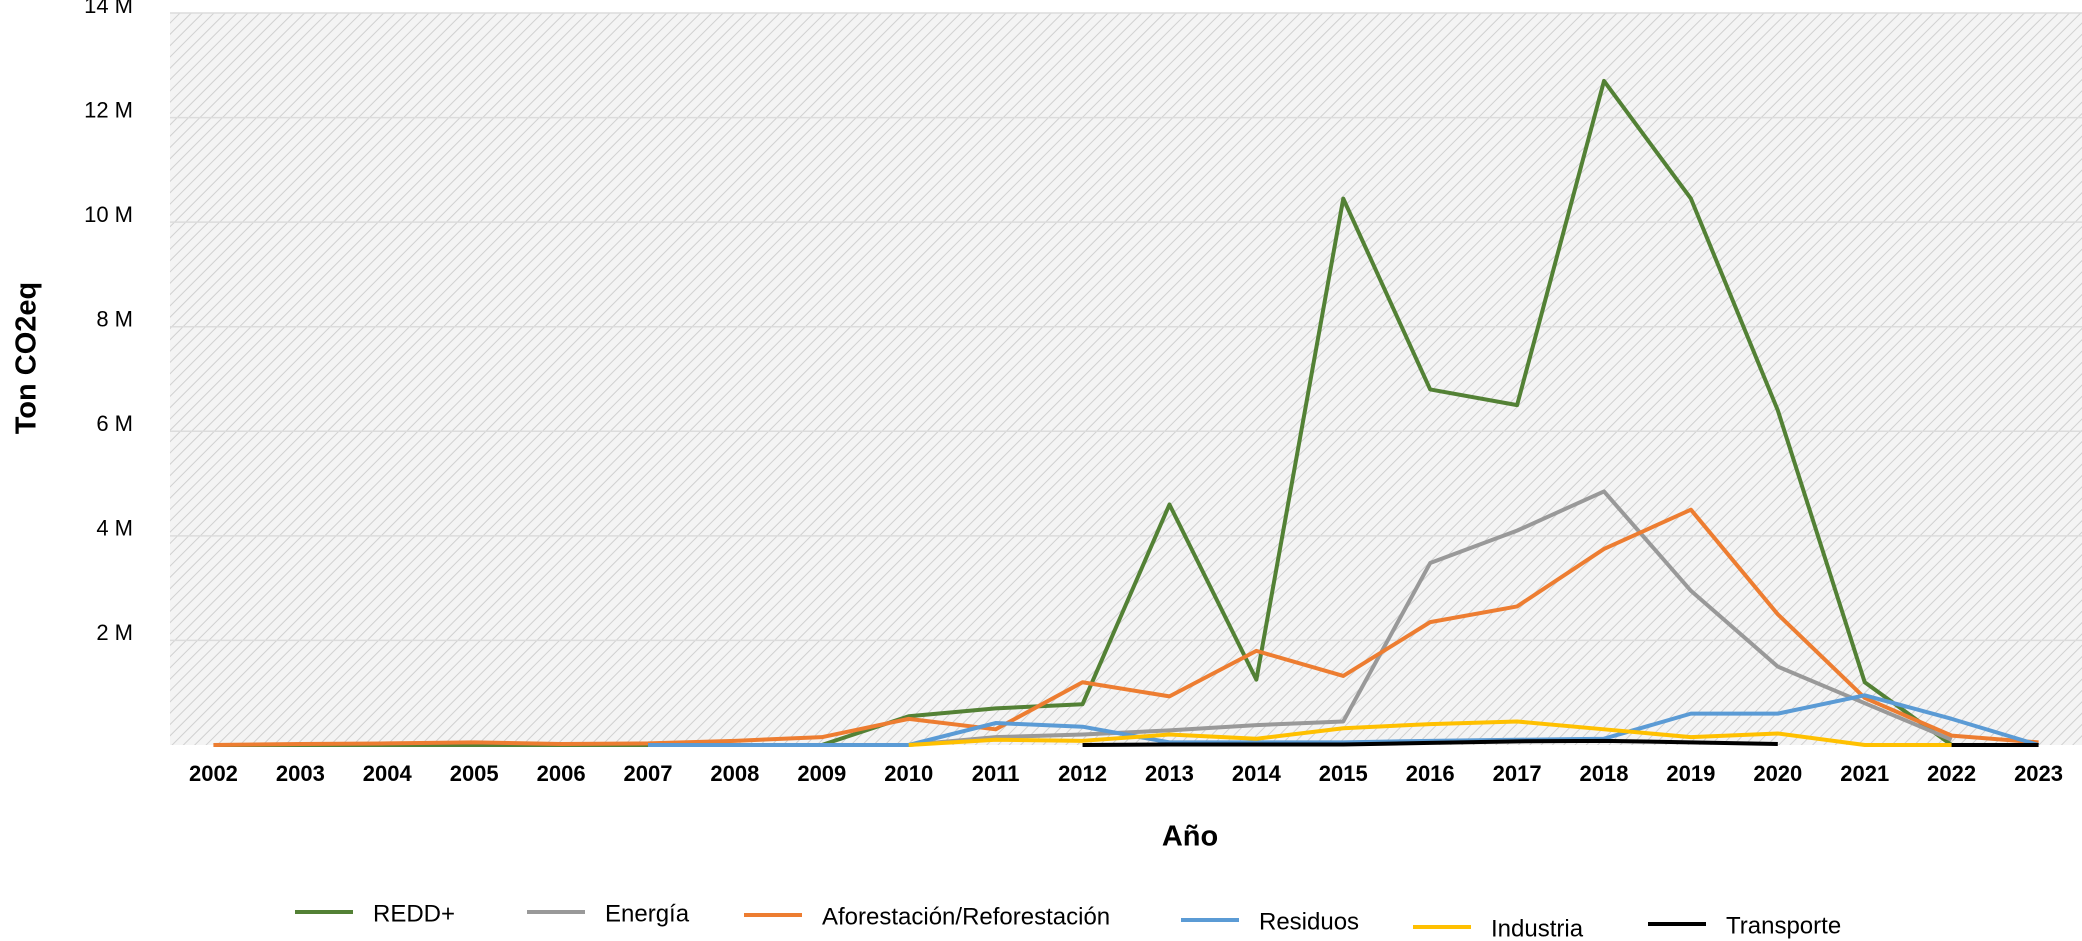 The width and height of the screenshot is (2082, 941). I want to click on x-tick-label: 2023, so click(2038, 773).